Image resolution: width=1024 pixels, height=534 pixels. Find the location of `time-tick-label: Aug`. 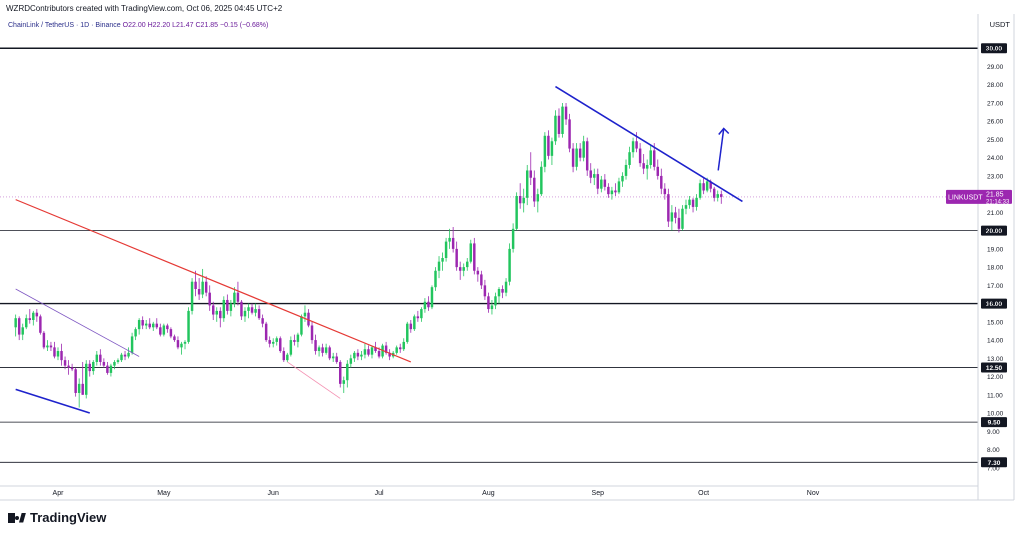

time-tick-label: Aug is located at coordinates (488, 493).